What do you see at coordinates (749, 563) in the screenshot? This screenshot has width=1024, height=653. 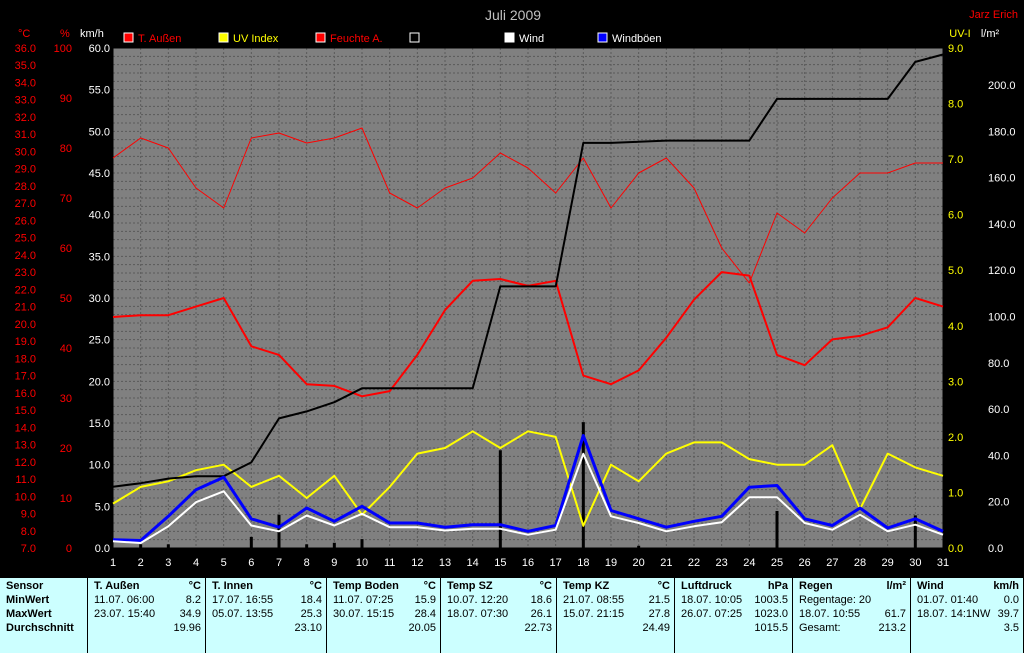 I see `day-tick: 24` at bounding box center [749, 563].